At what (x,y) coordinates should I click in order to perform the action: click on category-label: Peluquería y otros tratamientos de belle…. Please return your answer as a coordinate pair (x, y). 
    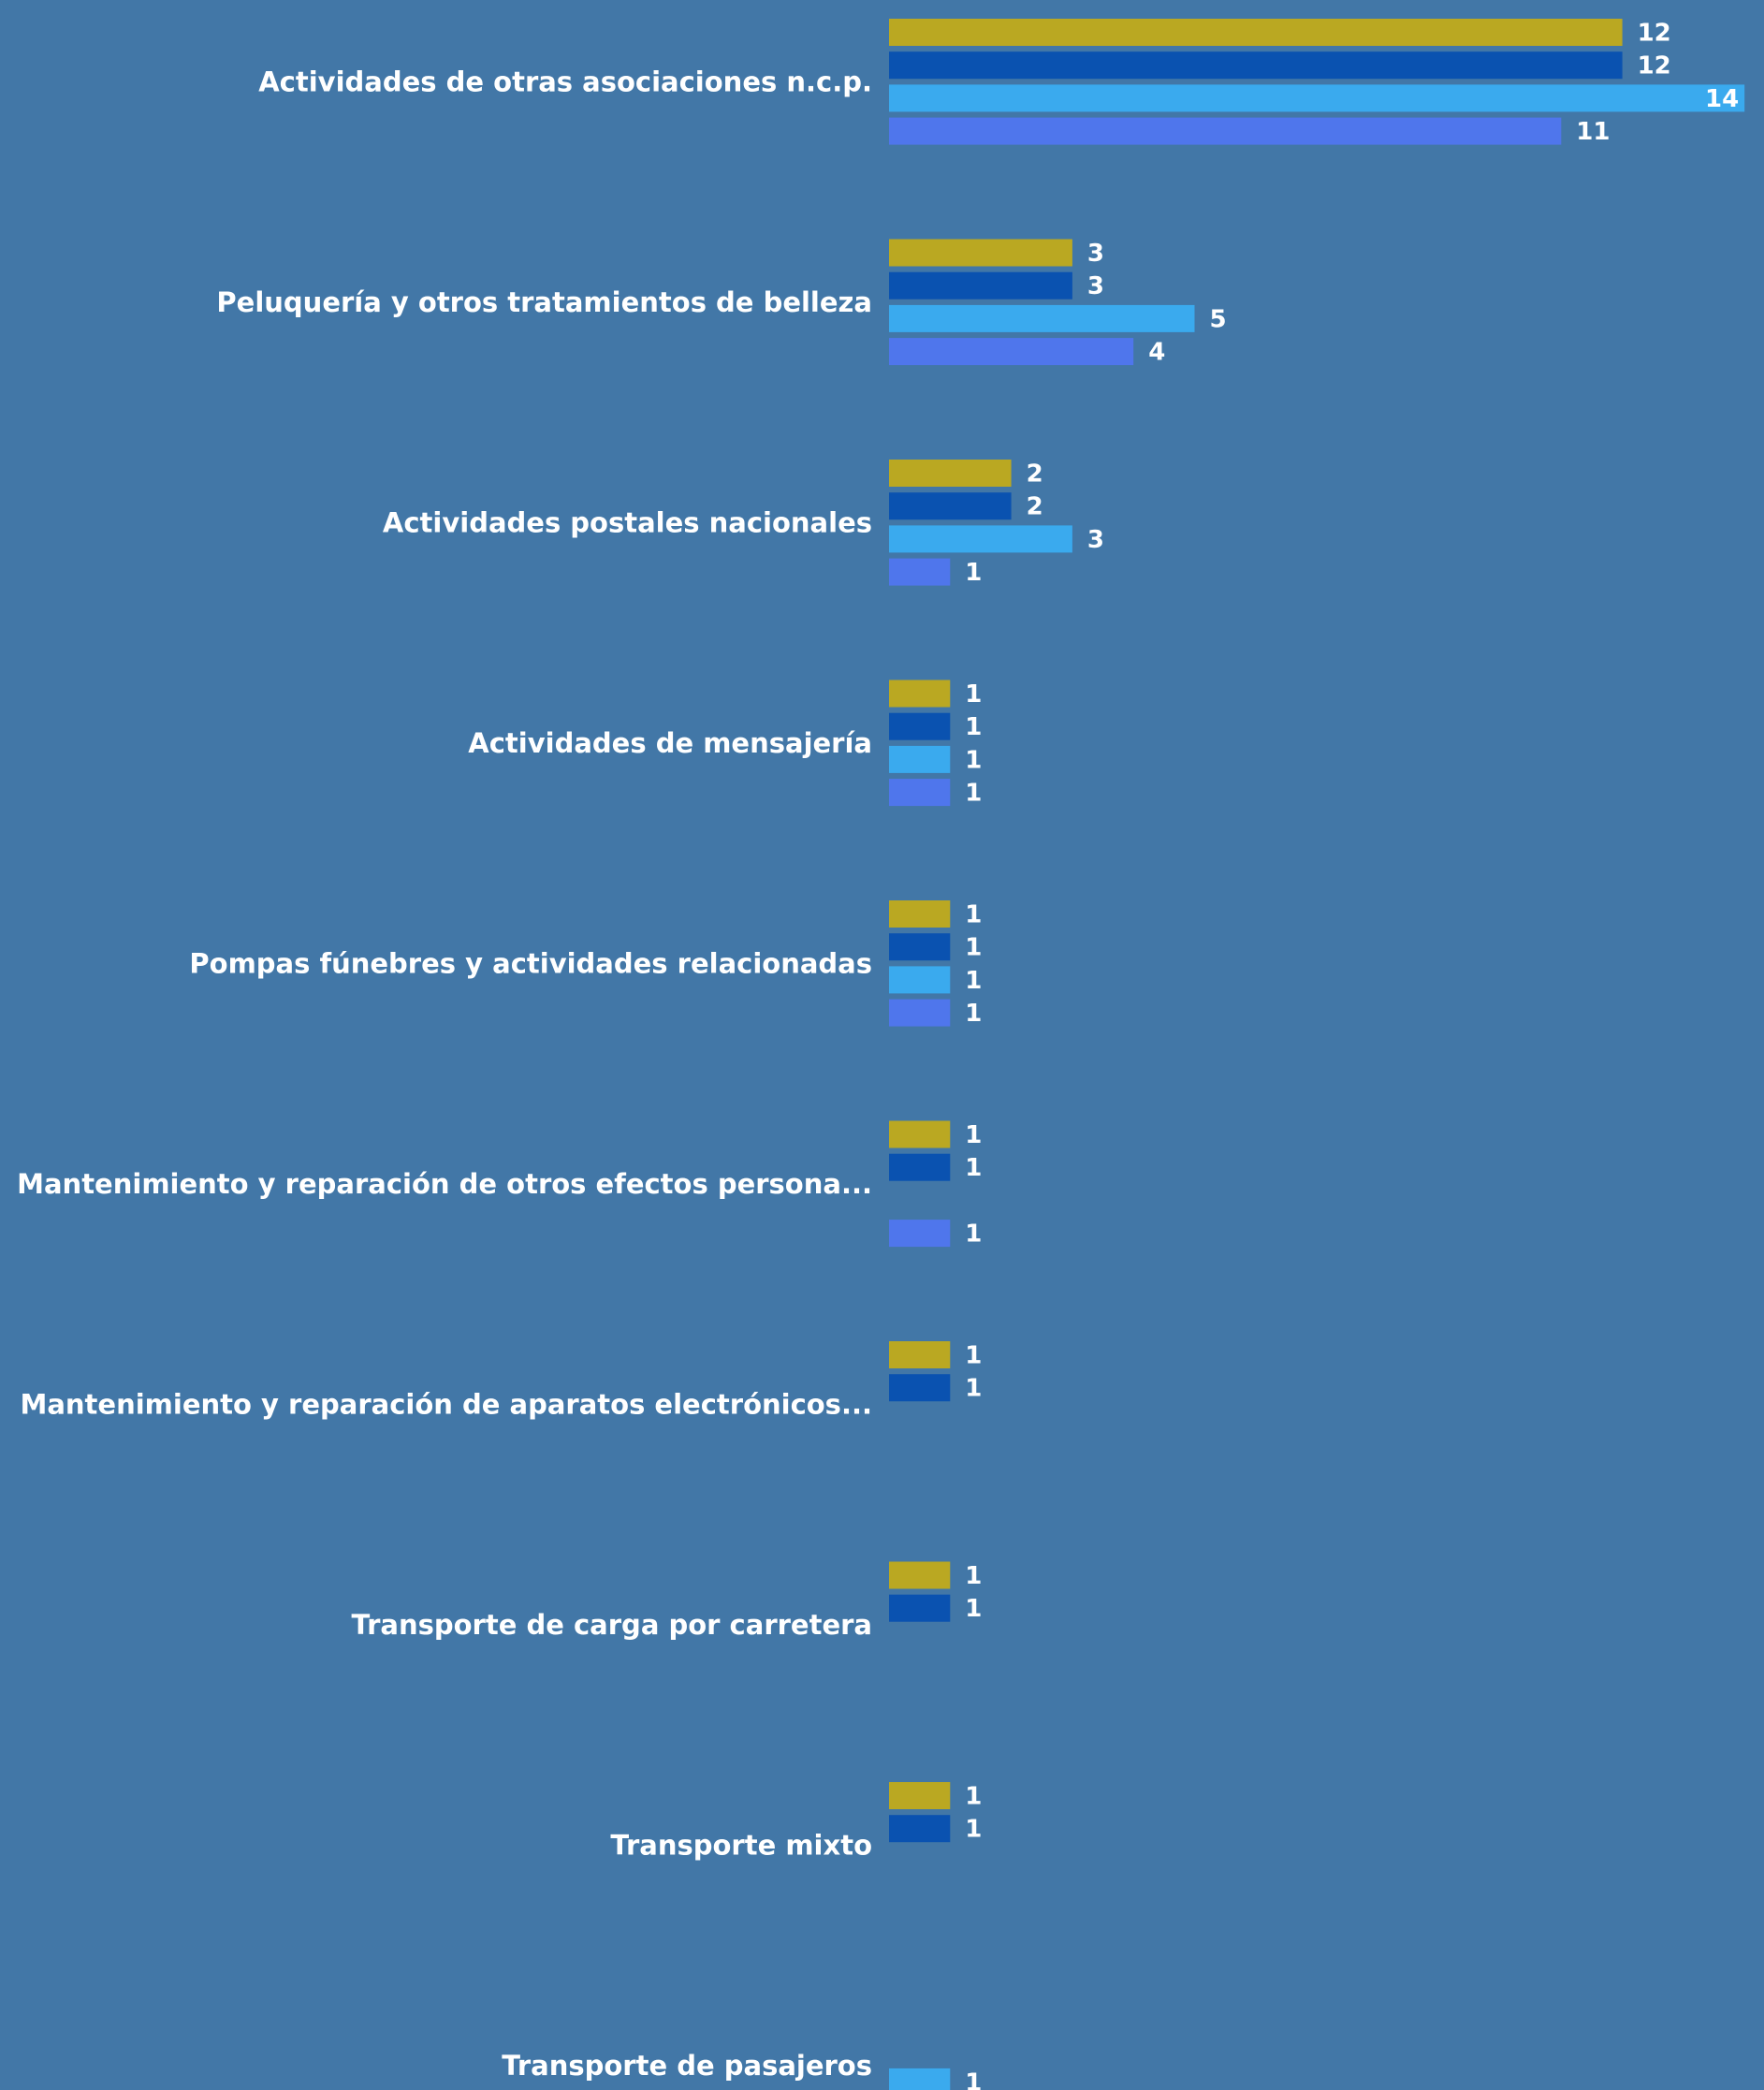
    Looking at the image, I should click on (544, 302).